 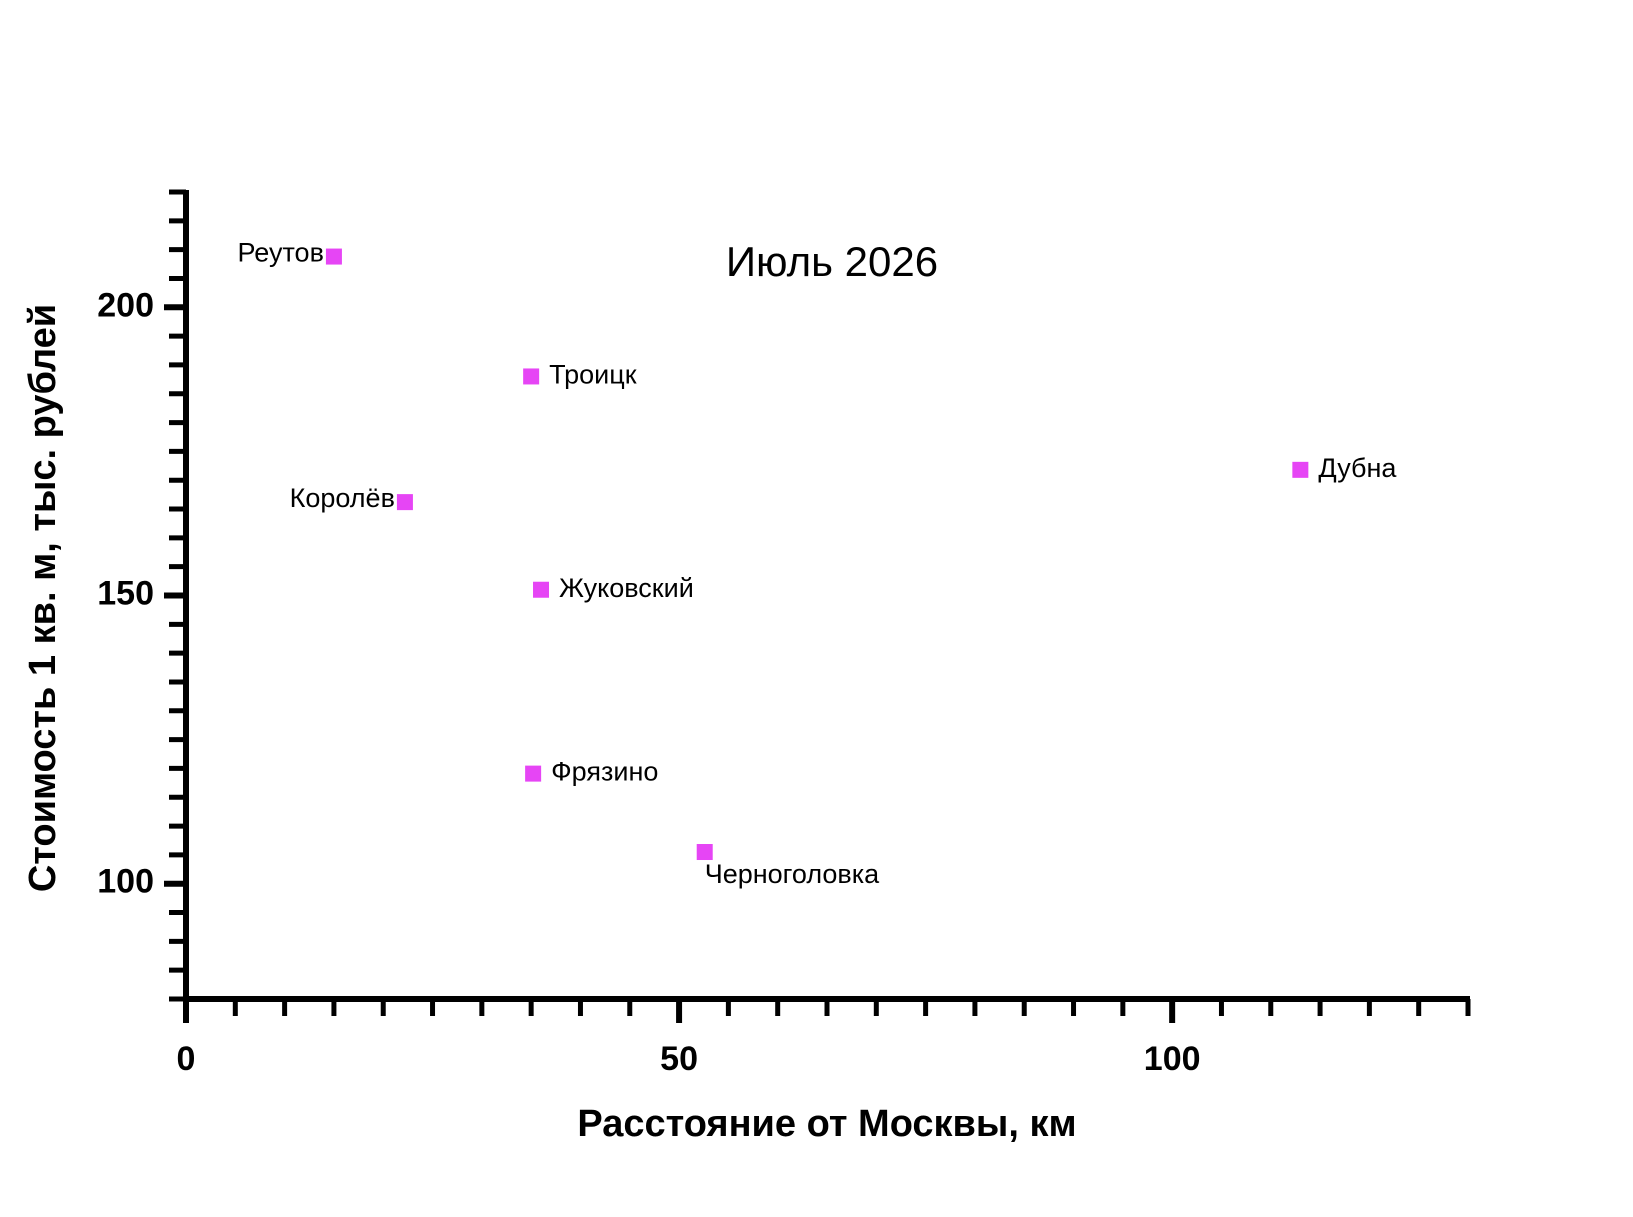 What do you see at coordinates (826, 1124) in the screenshot?
I see `x-axis-title: Расстояние от Москвы, км` at bounding box center [826, 1124].